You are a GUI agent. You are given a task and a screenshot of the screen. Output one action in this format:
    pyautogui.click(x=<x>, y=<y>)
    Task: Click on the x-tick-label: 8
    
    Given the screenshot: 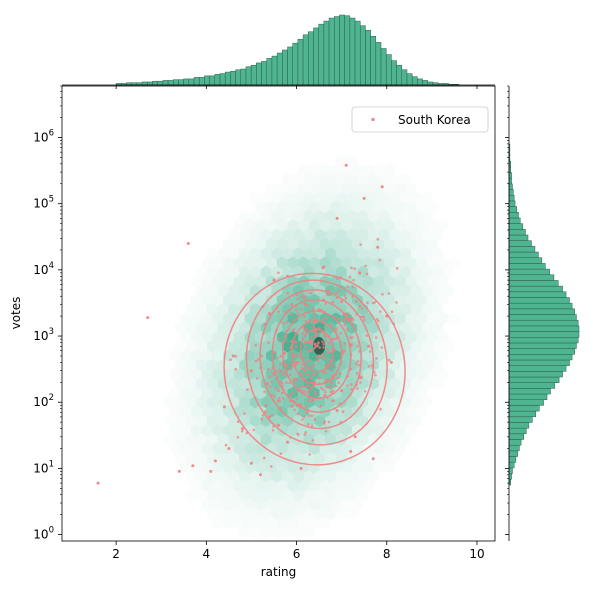 What is the action you would take?
    pyautogui.click(x=387, y=554)
    